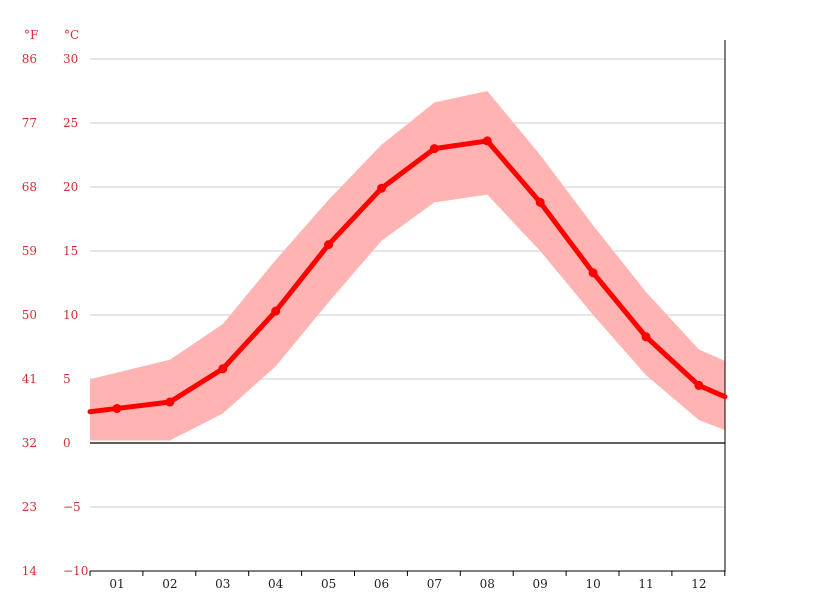  I want to click on y-tick-celsius: 5, so click(67, 379).